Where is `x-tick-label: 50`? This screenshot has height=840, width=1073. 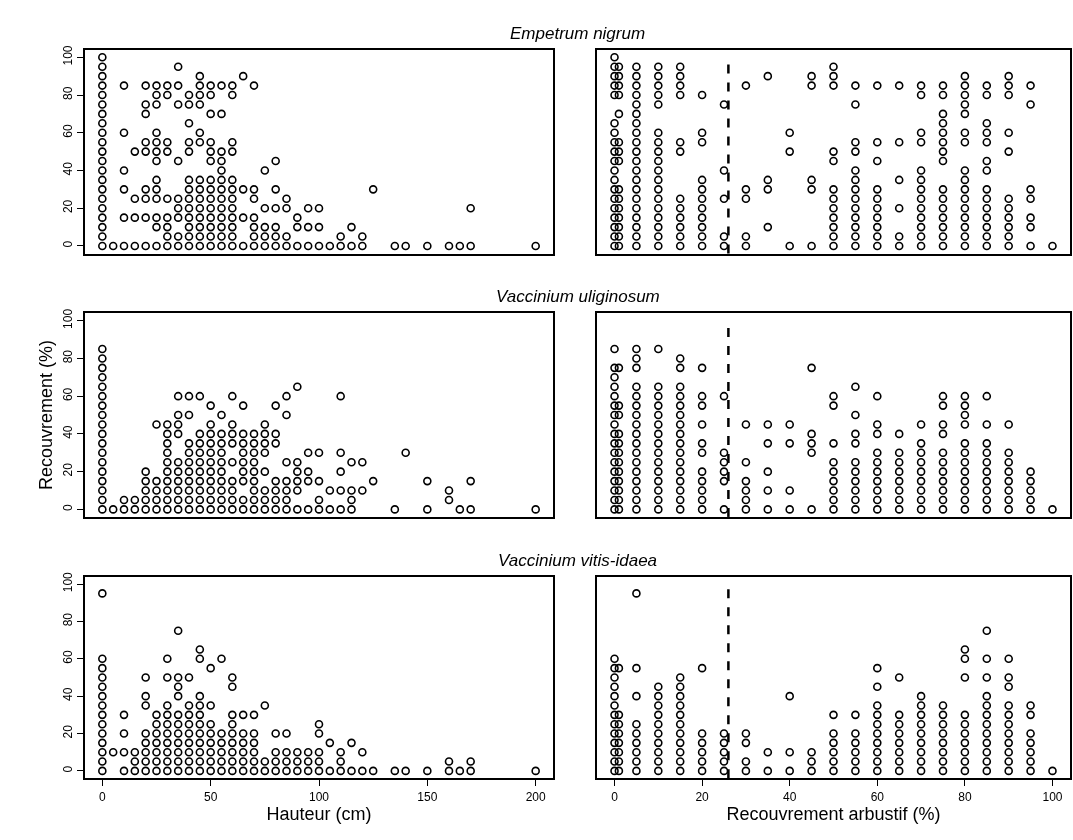 x-tick-label: 50 is located at coordinates (210, 796).